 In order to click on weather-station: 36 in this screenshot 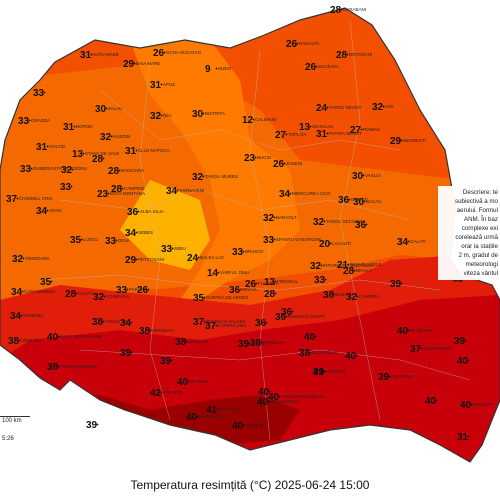, I will do `click(361, 225)`.